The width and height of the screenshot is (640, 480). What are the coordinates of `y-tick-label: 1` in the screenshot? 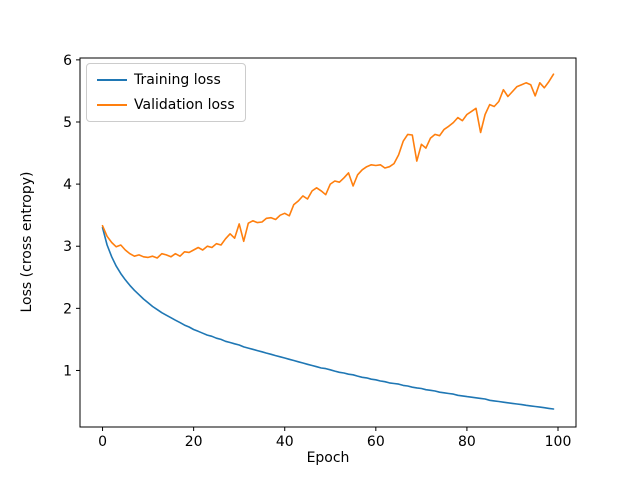 It's located at (67, 371).